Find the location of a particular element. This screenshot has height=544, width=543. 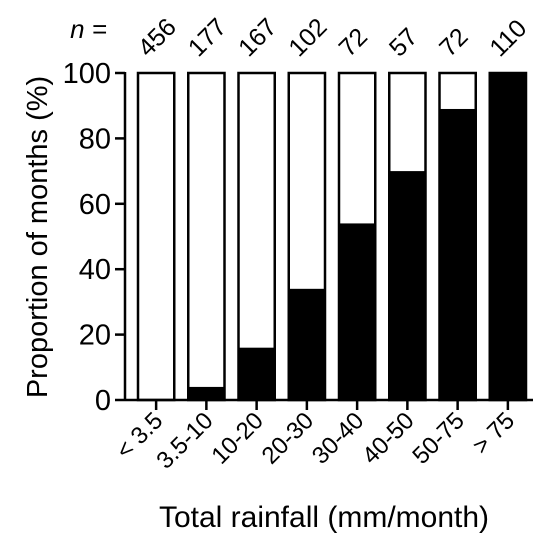

sample-size-value: 57 is located at coordinates (403, 42).